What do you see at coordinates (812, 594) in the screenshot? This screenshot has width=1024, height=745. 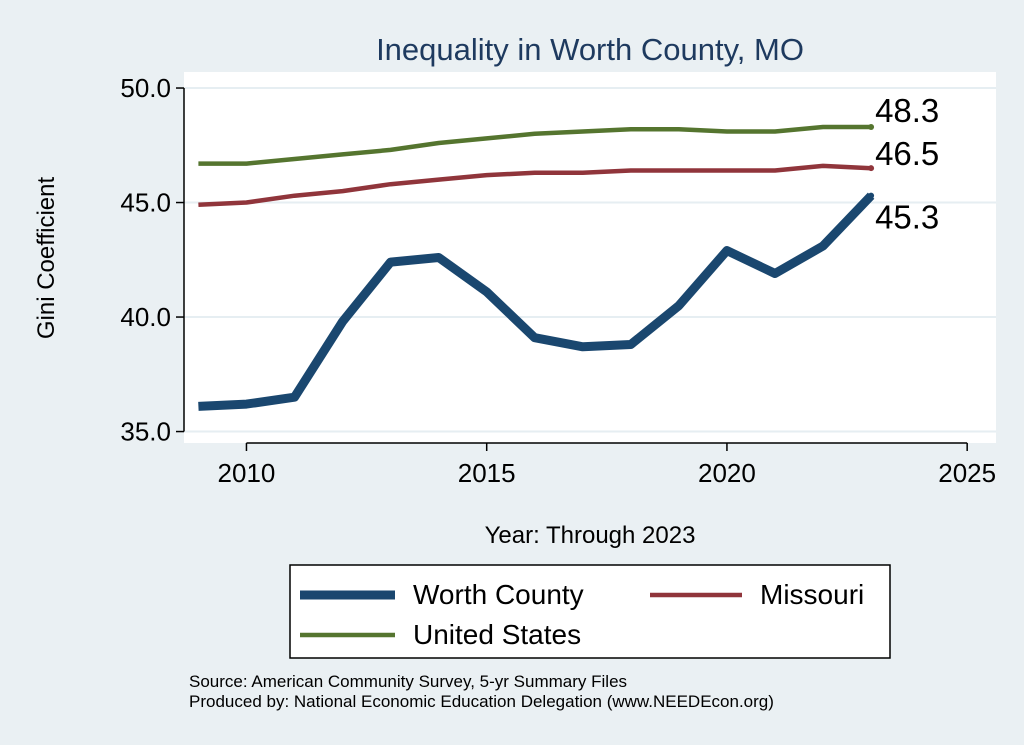 I see `legend-label-missouri: Missouri` at bounding box center [812, 594].